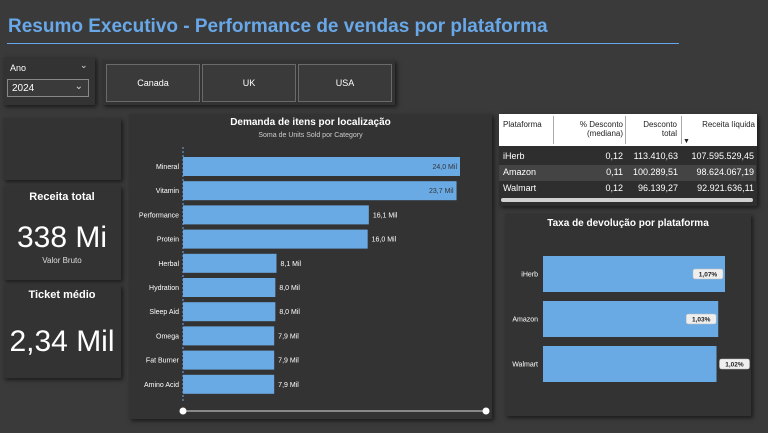  Describe the element at coordinates (722, 156) in the screenshot. I see `table-cell: 107.595.529,45` at that location.